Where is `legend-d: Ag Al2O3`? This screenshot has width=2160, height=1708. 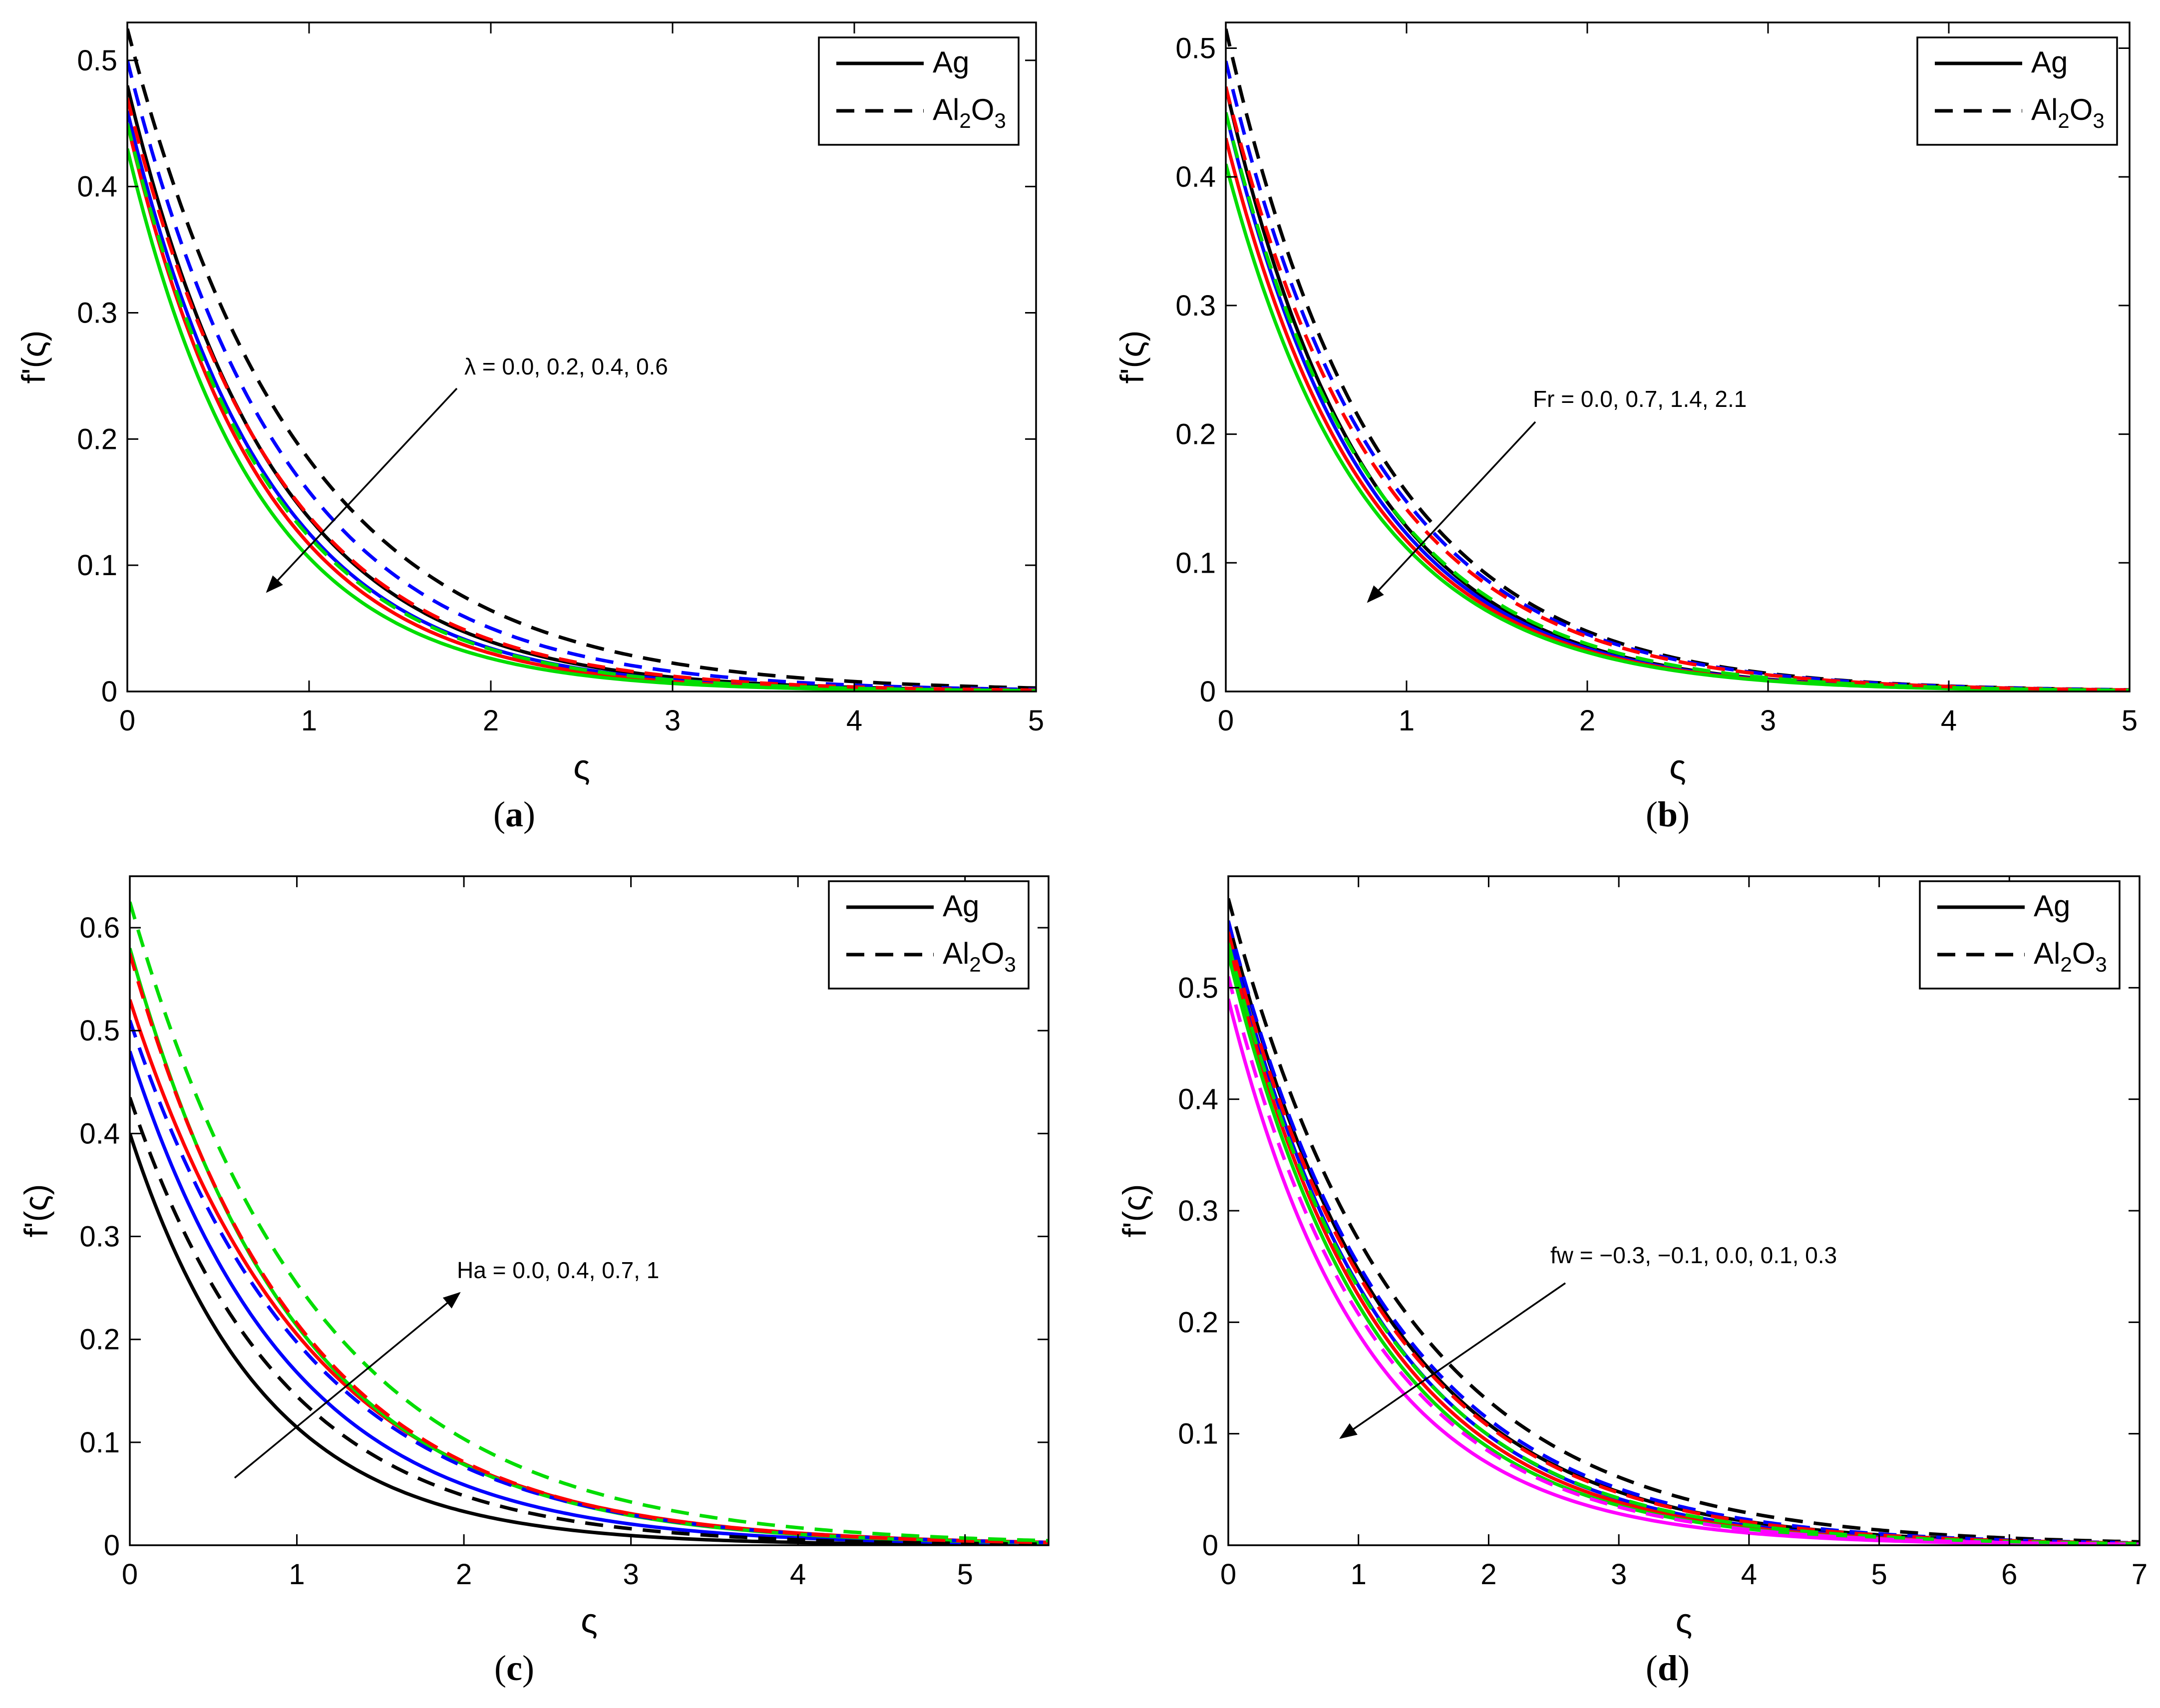 legend-d: Ag Al2O3 is located at coordinates (2020, 935).